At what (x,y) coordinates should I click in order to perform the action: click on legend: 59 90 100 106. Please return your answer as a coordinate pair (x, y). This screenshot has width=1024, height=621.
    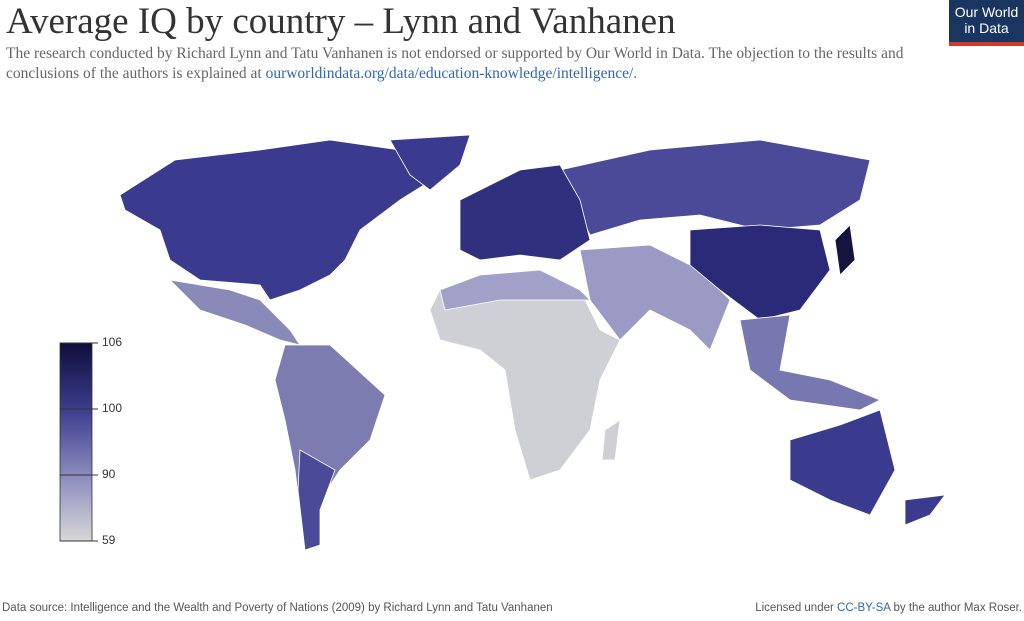
    Looking at the image, I should click on (90, 441).